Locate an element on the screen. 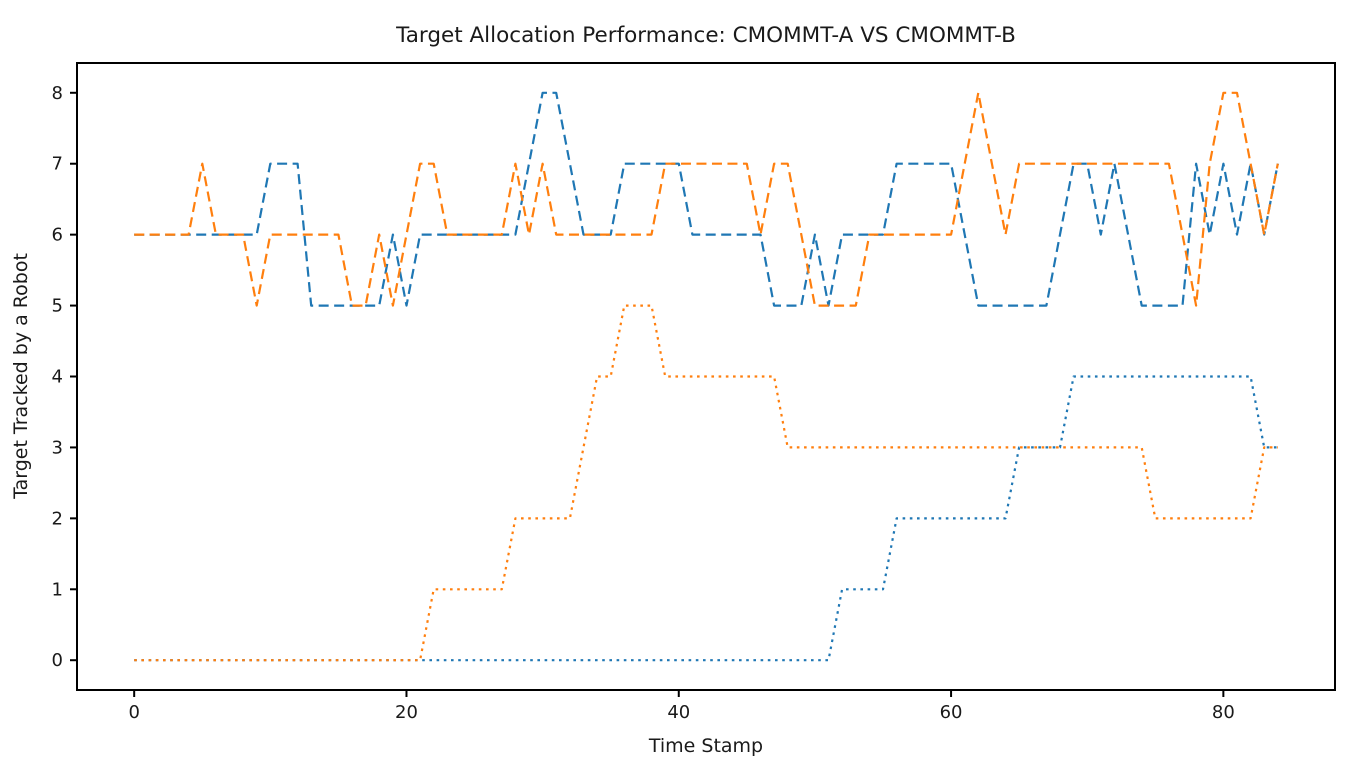 The width and height of the screenshot is (1362, 772). x-tick-label: 60 is located at coordinates (951, 712).